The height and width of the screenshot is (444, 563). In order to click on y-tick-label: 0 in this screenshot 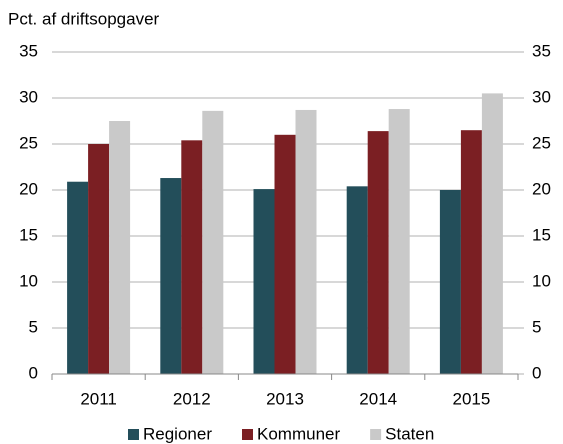, I will do `click(33, 372)`.